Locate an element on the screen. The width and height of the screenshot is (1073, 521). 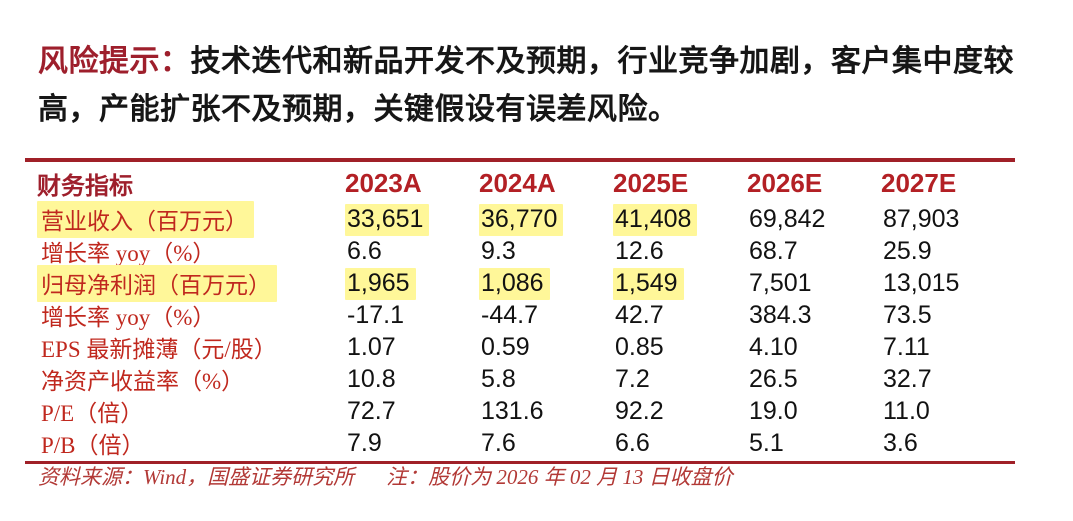
table-row-revenue-growth: 增长率 yoy（%） 6.6 9.3 12.6 68.7 25.9 is located at coordinates (520, 250).